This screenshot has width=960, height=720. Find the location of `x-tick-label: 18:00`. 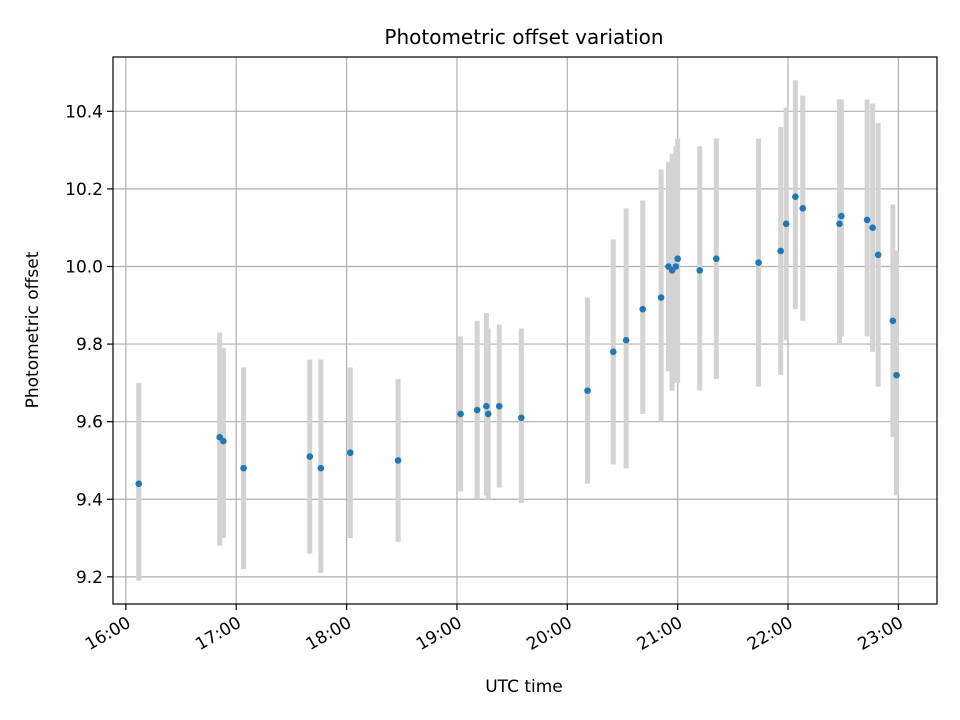

x-tick-label: 18:00 is located at coordinates (329, 634).